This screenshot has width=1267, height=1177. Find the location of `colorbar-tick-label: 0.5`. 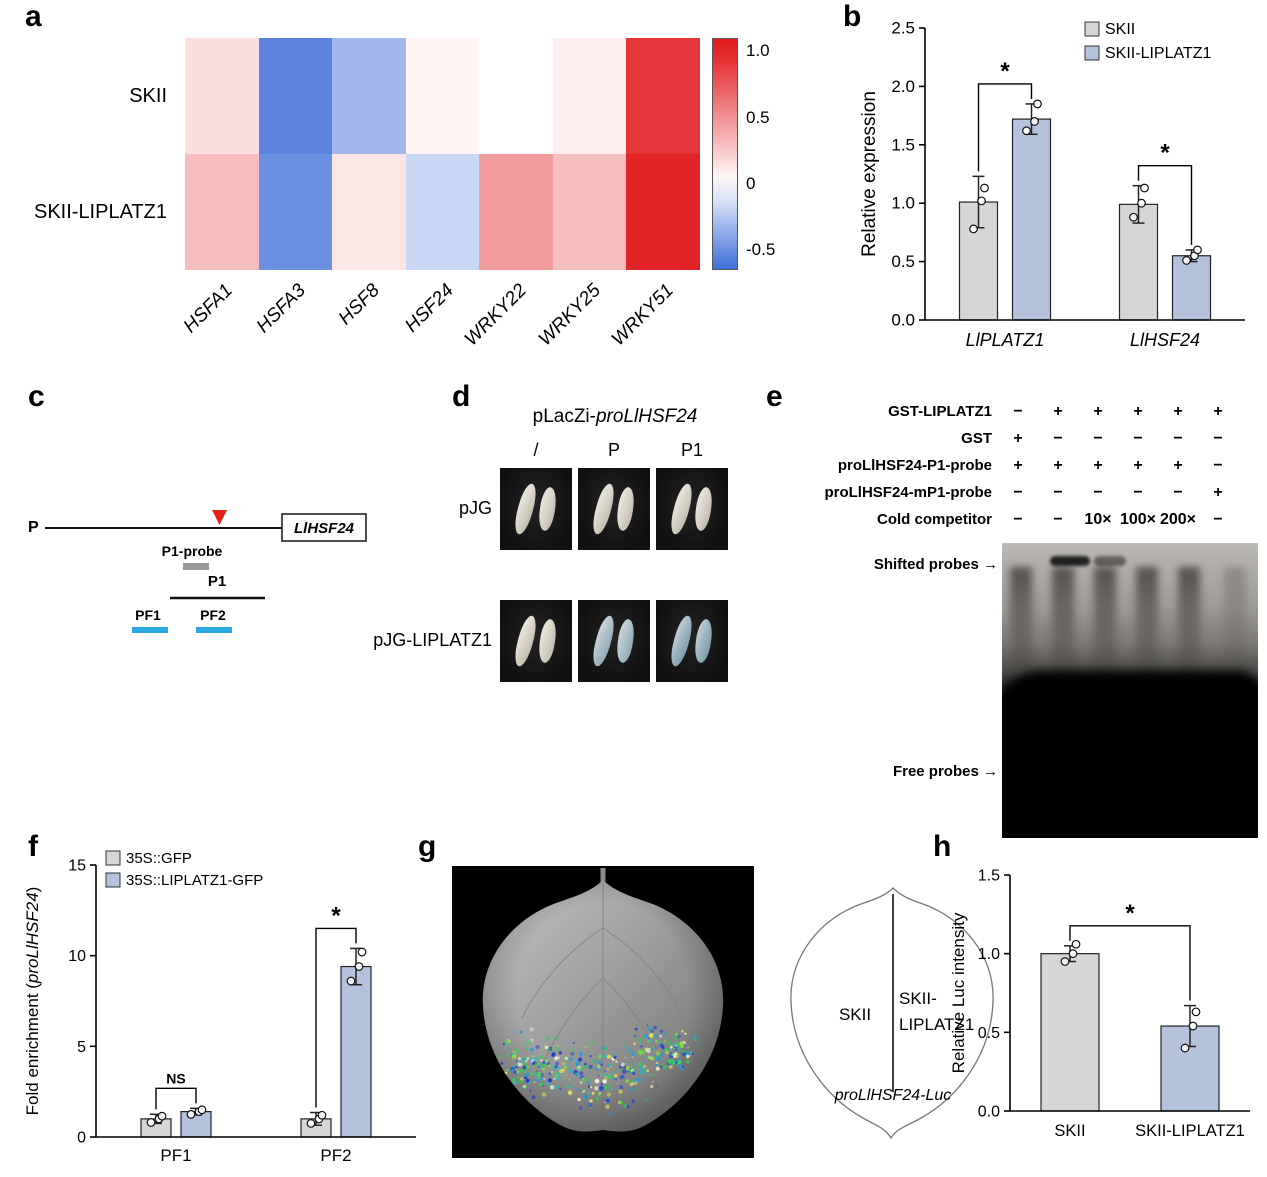

colorbar-tick-label: 0.5 is located at coordinates (758, 117).